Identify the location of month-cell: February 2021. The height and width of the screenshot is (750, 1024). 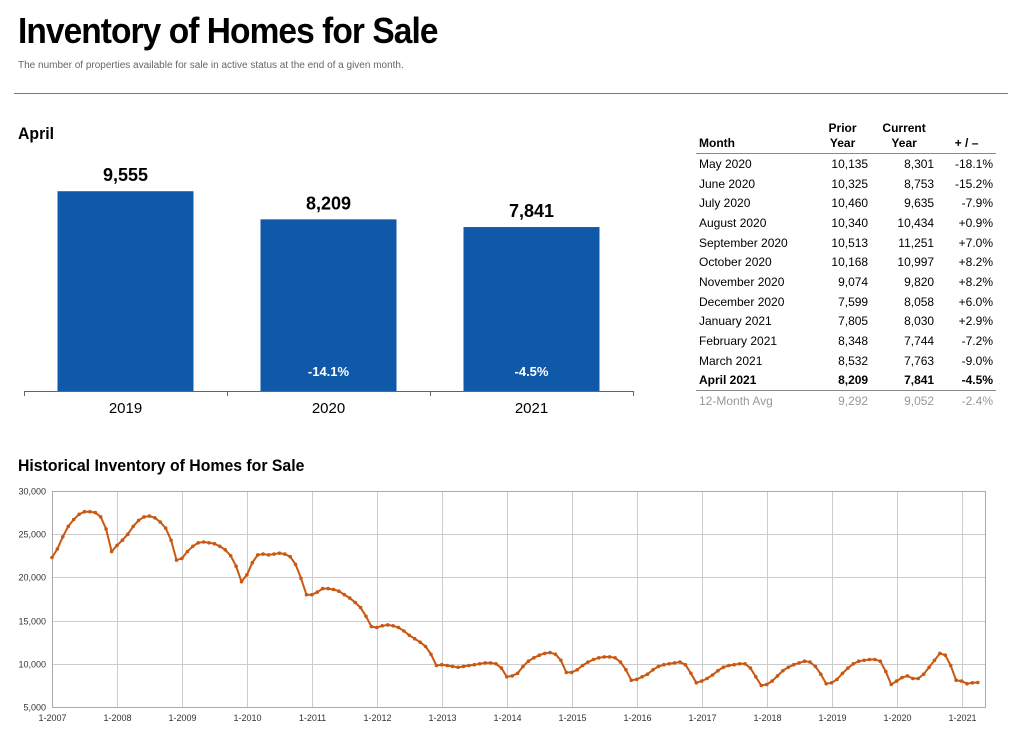
(738, 341).